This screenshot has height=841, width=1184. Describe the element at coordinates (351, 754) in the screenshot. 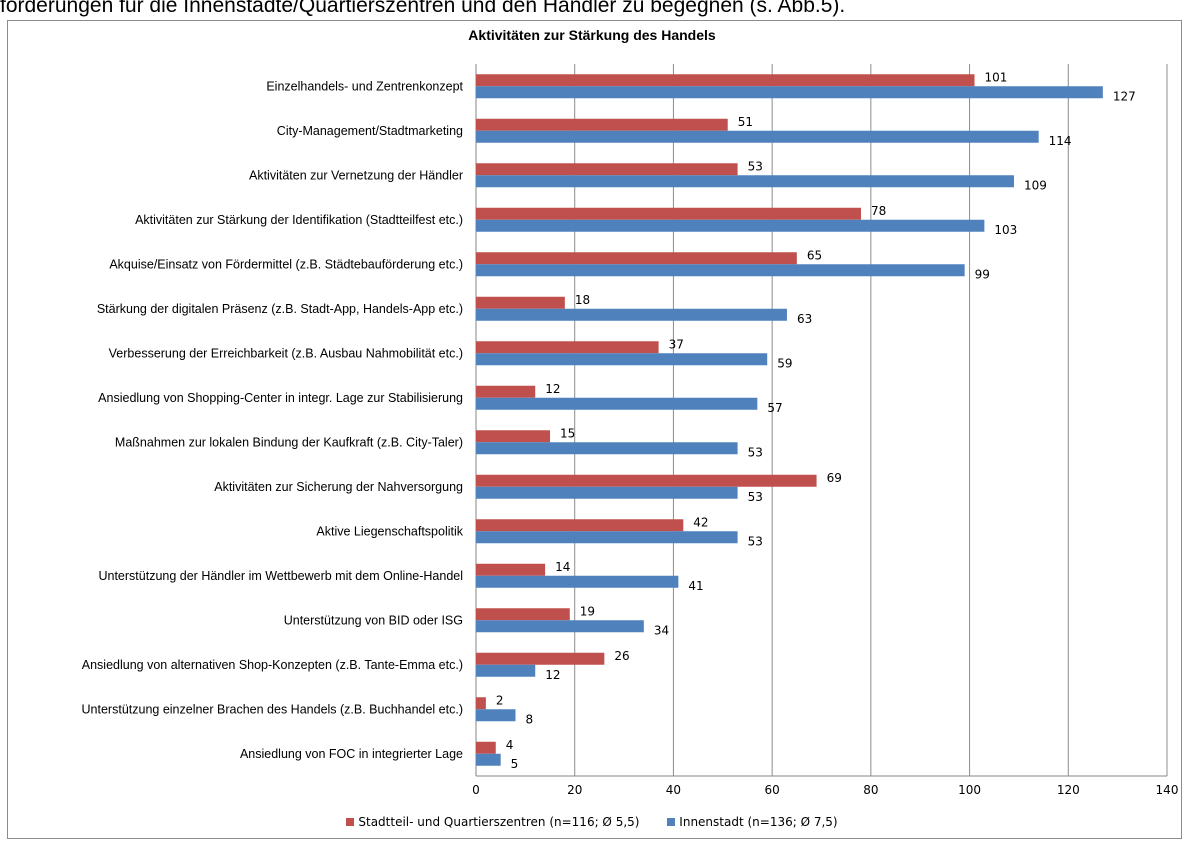

I see `category-label: Ansiedlung von FOC in integrierter Lage` at that location.